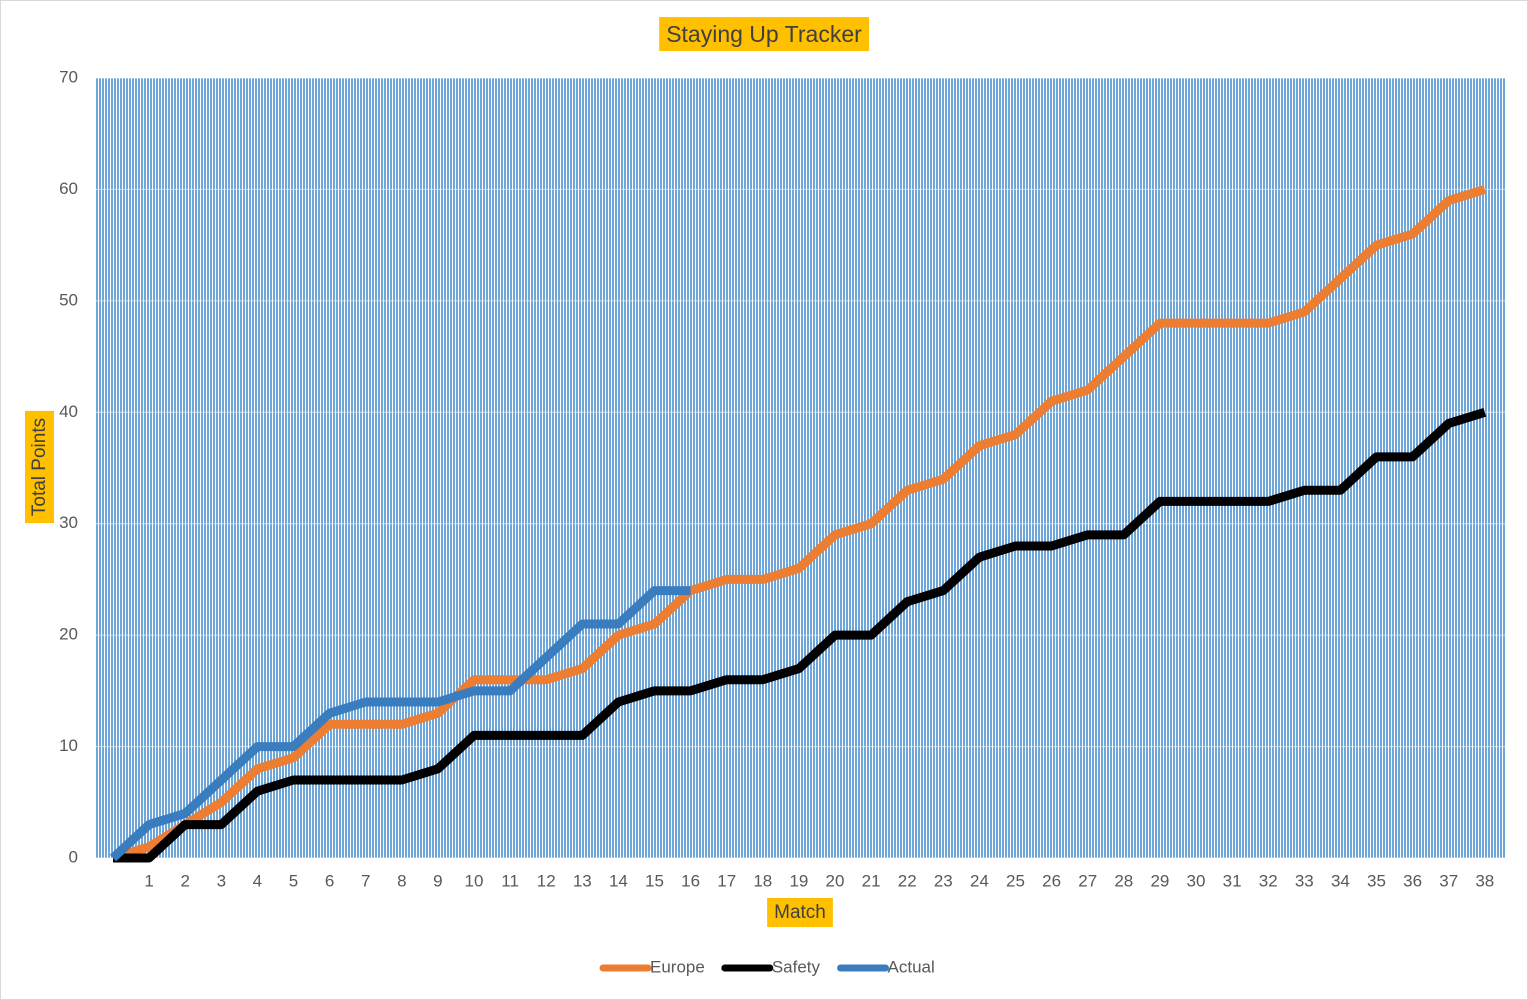 Image resolution: width=1528 pixels, height=1000 pixels. What do you see at coordinates (943, 880) in the screenshot?
I see `x-tick-label: 23` at bounding box center [943, 880].